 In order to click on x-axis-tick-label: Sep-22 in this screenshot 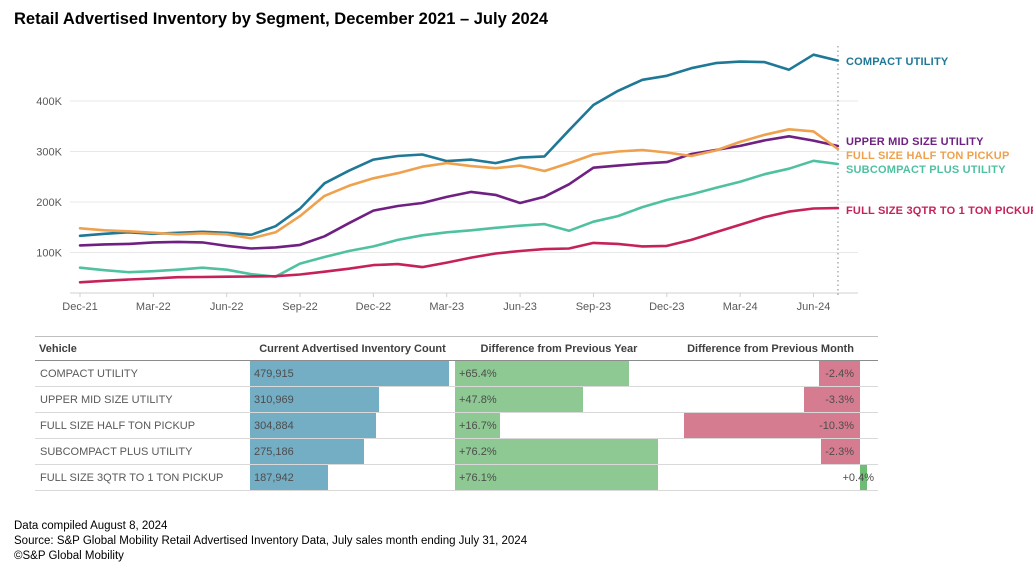, I will do `click(299, 307)`.